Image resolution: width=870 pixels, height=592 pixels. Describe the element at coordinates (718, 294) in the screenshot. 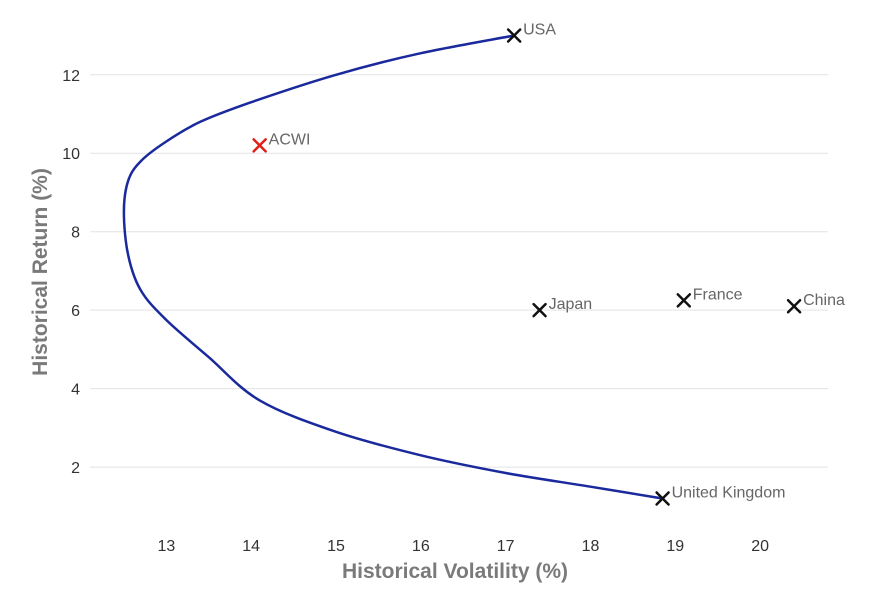

I see `point-label-france: France` at that location.